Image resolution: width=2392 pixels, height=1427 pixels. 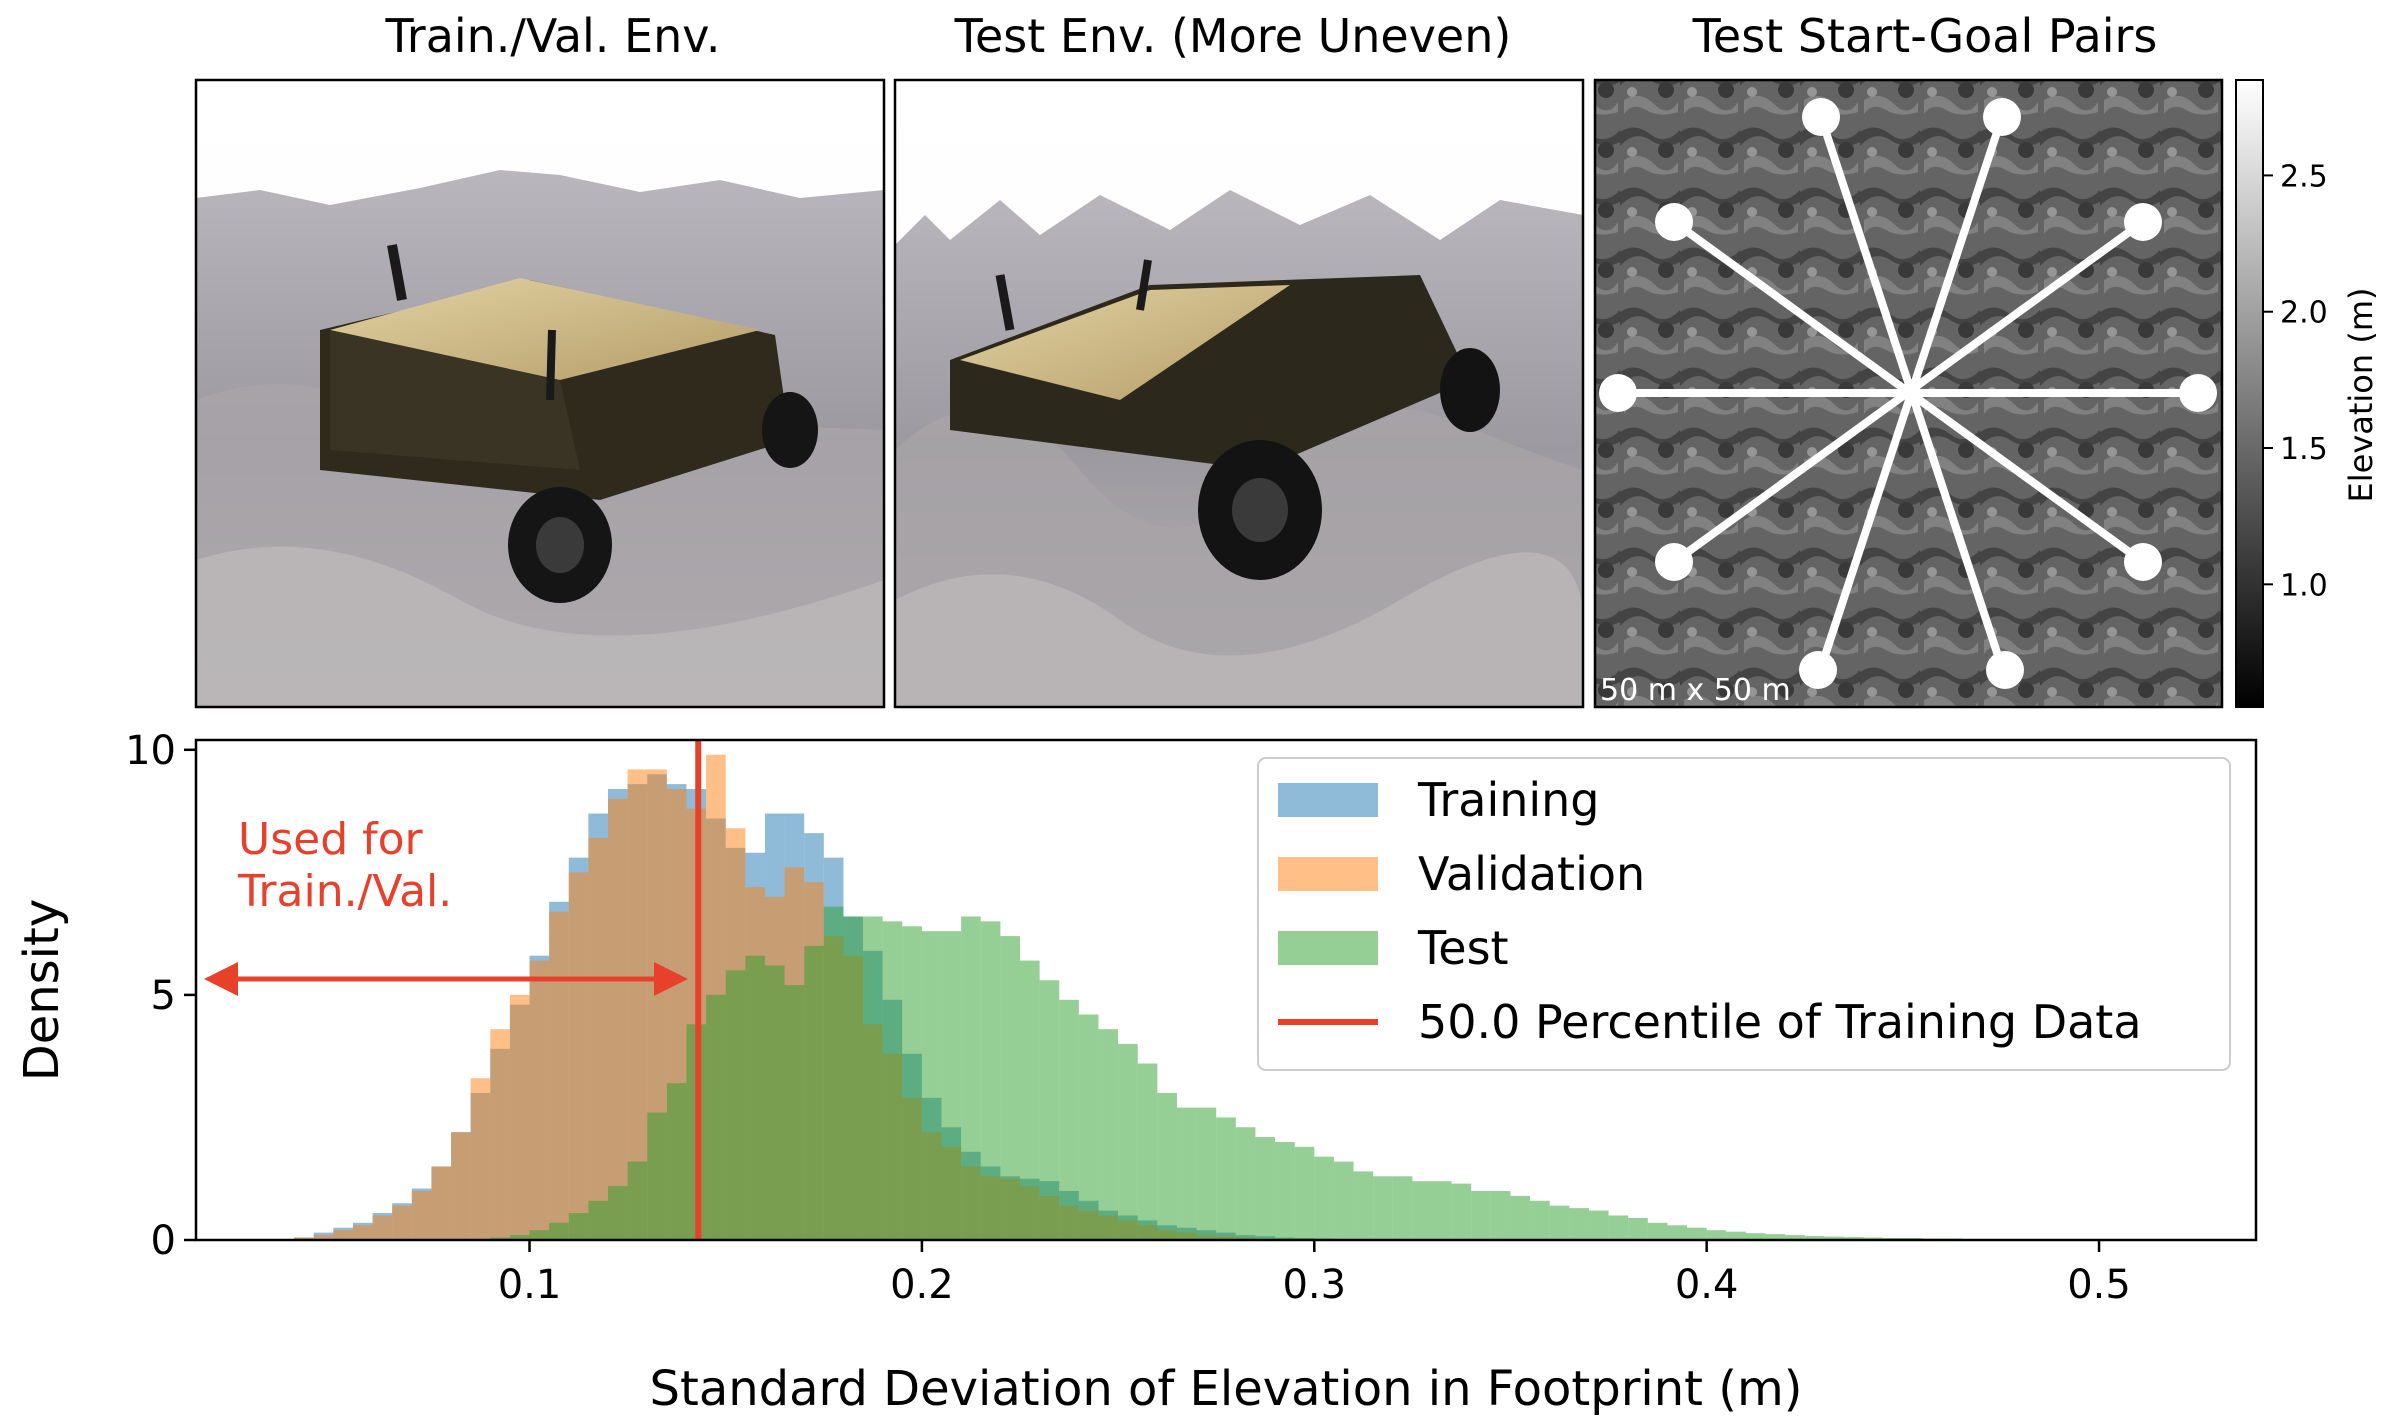 I want to click on x-axis-ticks: 0.1 0.2 0.3 0.4 0.5, so click(x=1314, y=1274).